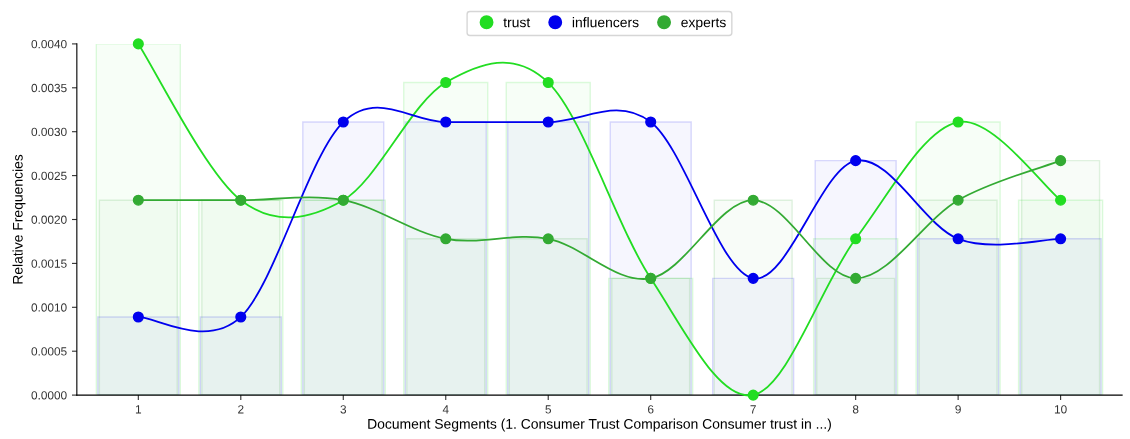 This screenshot has width=1130, height=439. Describe the element at coordinates (958, 409) in the screenshot. I see `x-tick-label: 9` at that location.